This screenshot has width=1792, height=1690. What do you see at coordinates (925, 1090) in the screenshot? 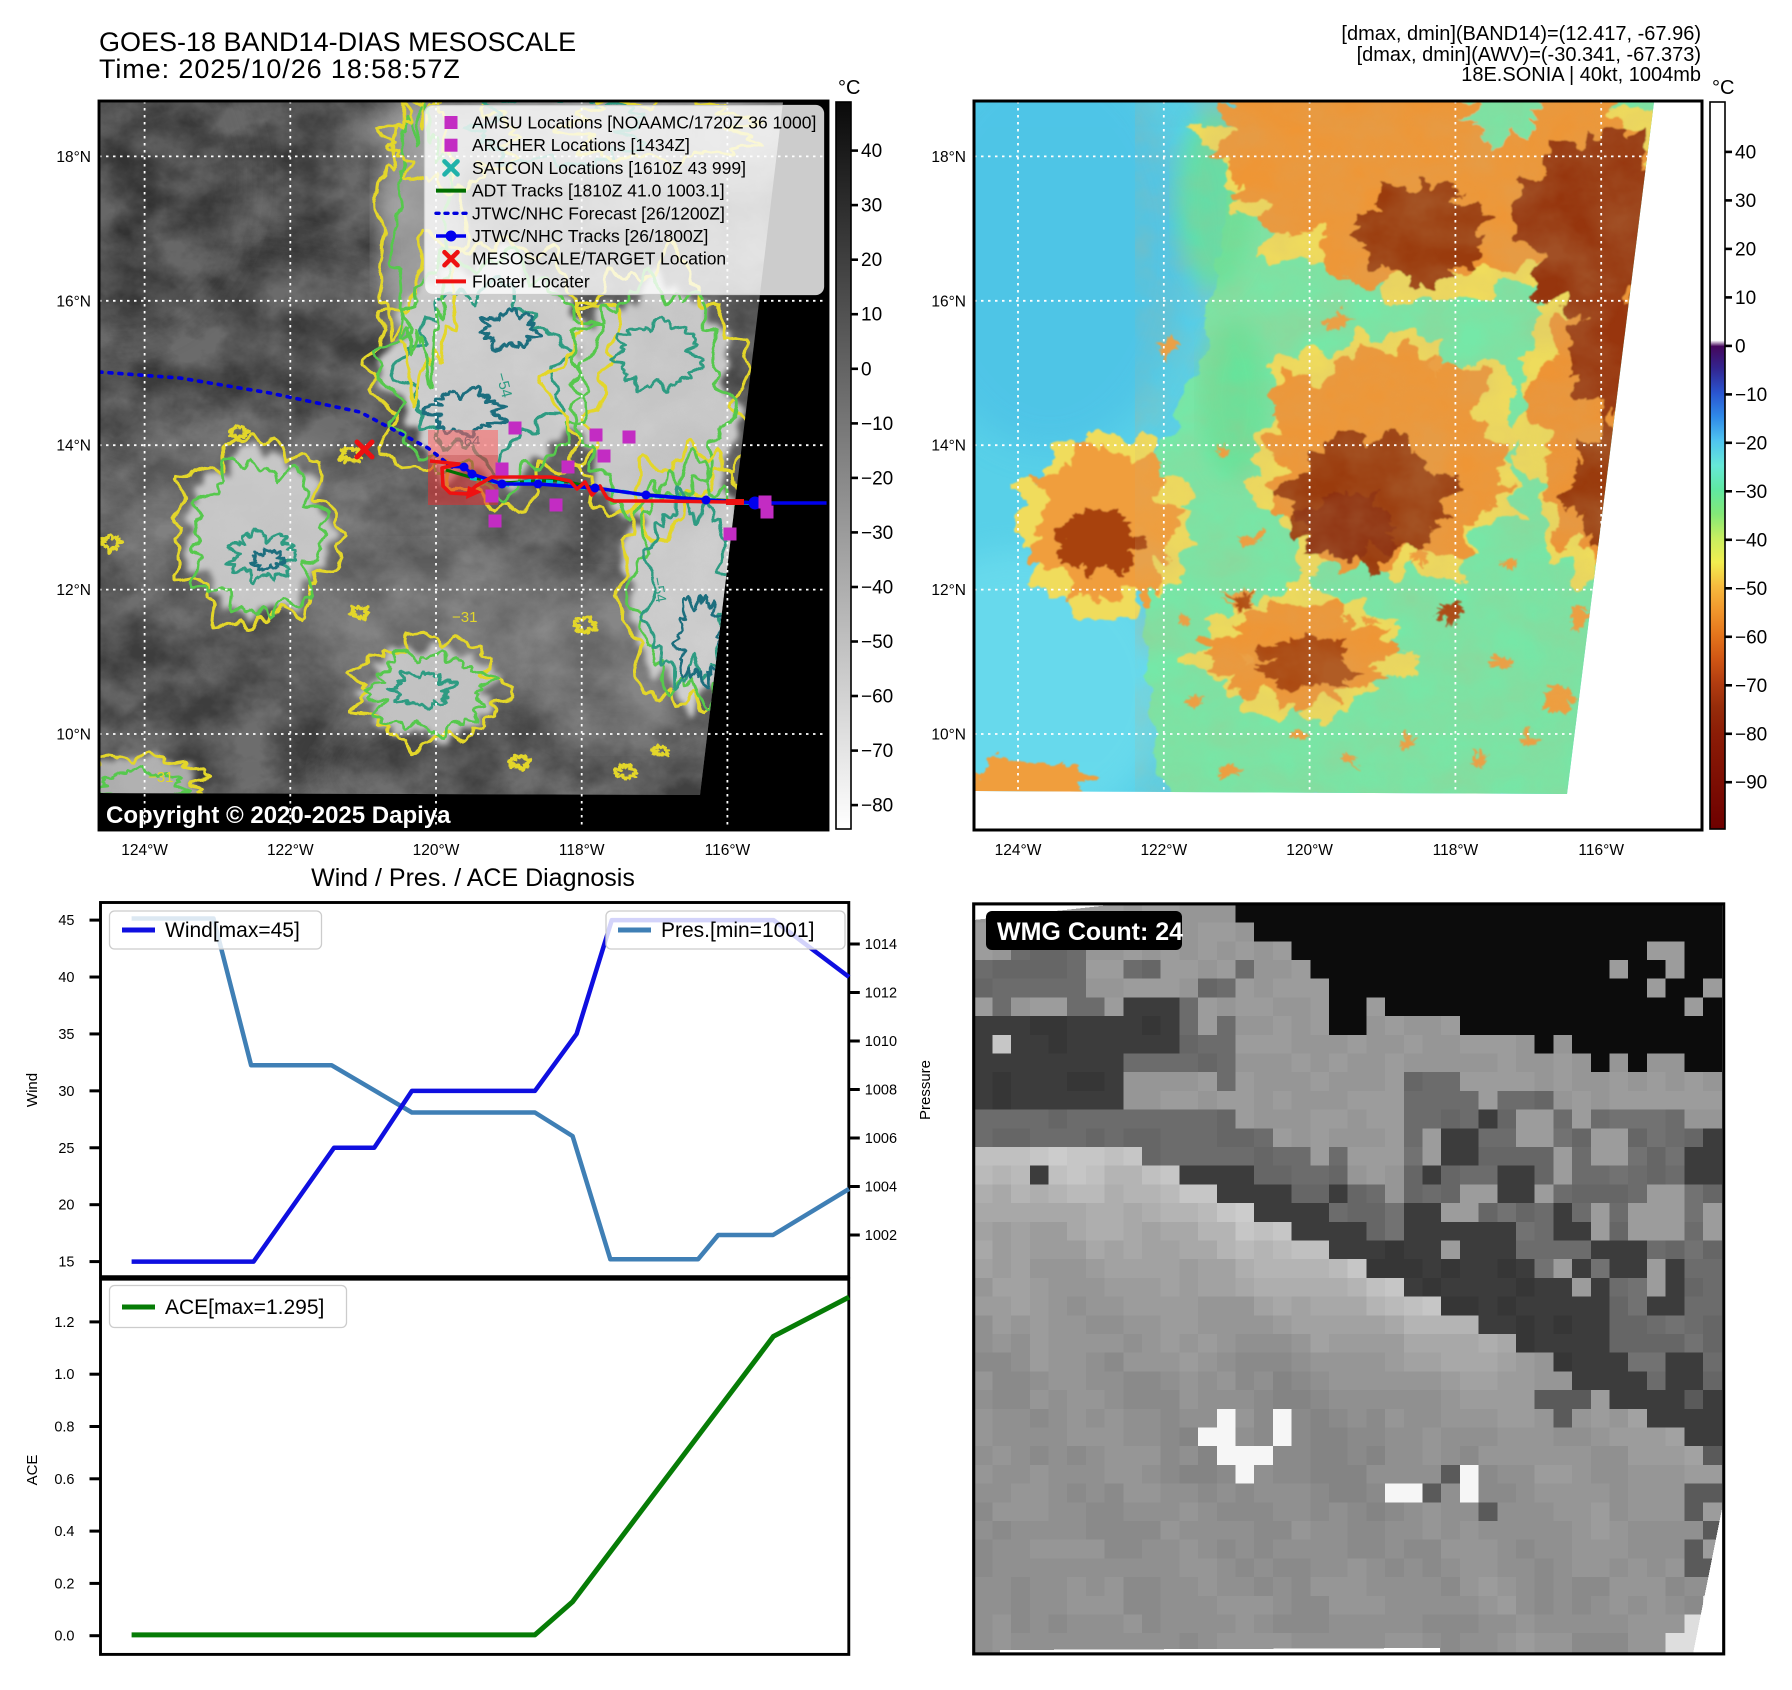
I see `svg-text: Pressure` at bounding box center [925, 1090].